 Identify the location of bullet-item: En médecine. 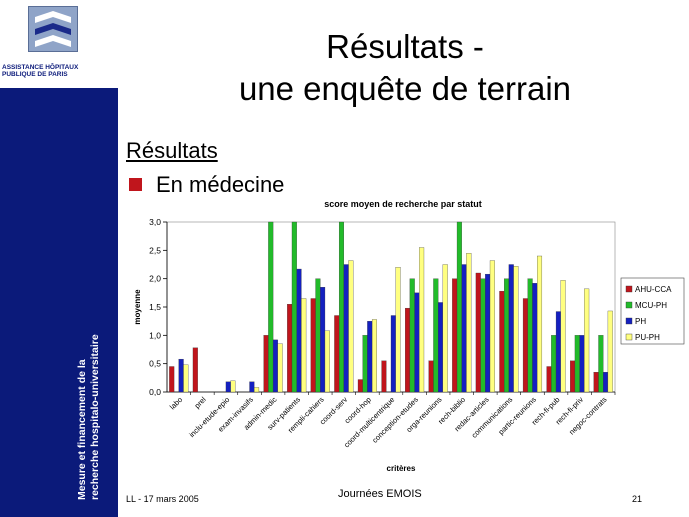
(206, 185).